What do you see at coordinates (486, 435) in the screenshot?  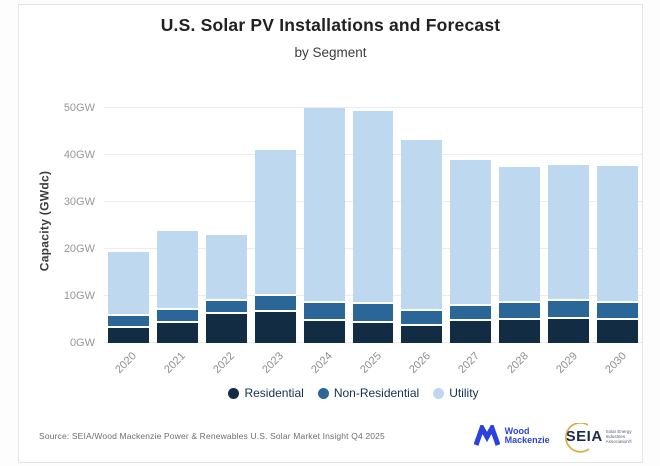 I see `wood-mackenzie-mark-icon` at bounding box center [486, 435].